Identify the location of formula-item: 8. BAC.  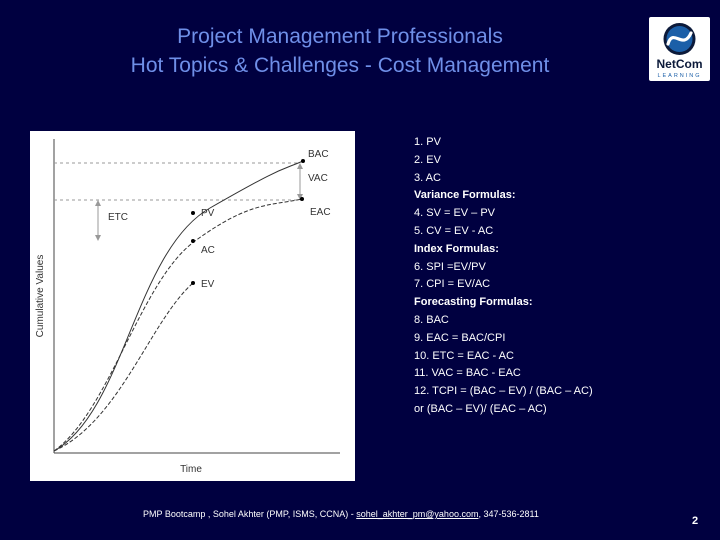
(431, 319).